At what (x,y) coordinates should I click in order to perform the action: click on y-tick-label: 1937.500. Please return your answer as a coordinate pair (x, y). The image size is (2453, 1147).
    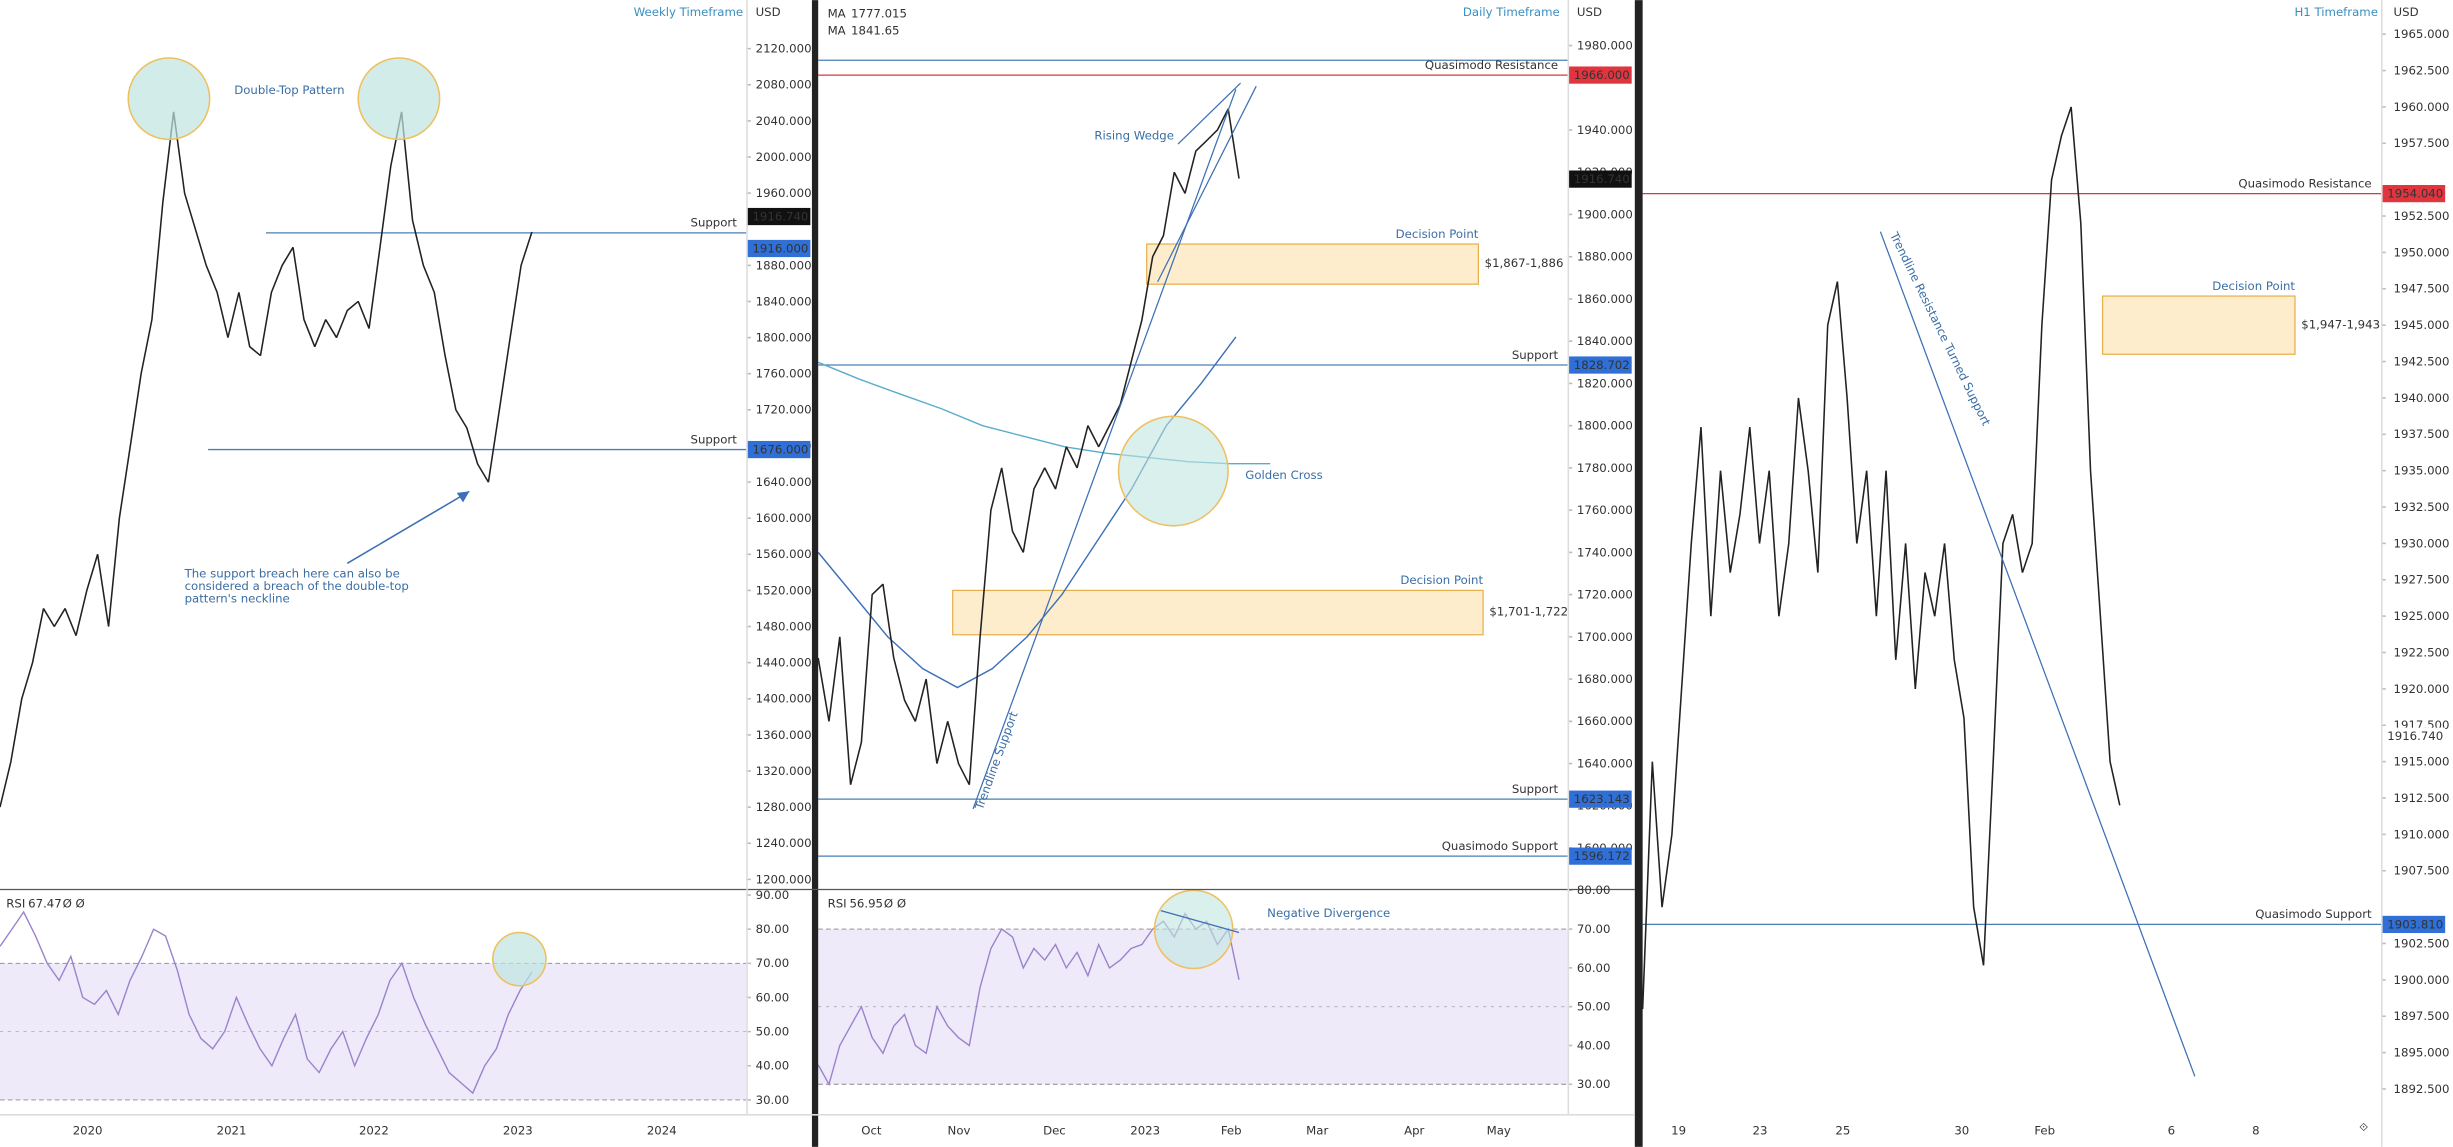
    Looking at the image, I should click on (2422, 434).